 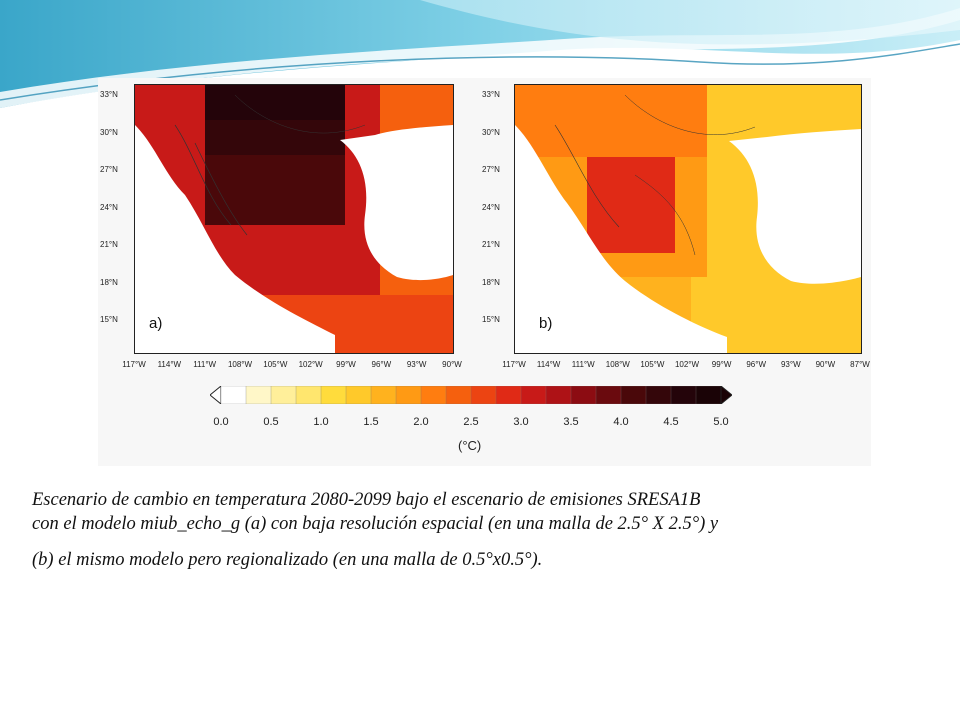 I want to click on longitude-tick-label: 111°W, so click(x=205, y=364).